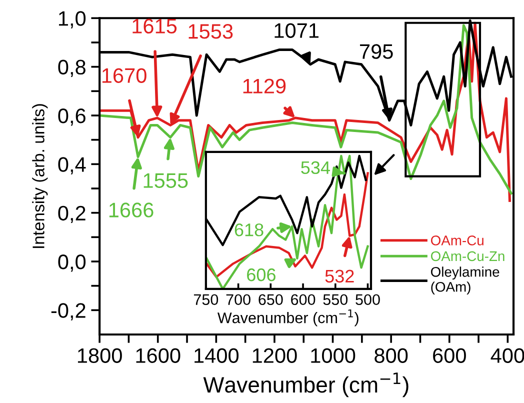 This screenshot has width=524, height=403. Describe the element at coordinates (72, 215) in the screenshot. I see `y-tick-label: 0,2` at that location.